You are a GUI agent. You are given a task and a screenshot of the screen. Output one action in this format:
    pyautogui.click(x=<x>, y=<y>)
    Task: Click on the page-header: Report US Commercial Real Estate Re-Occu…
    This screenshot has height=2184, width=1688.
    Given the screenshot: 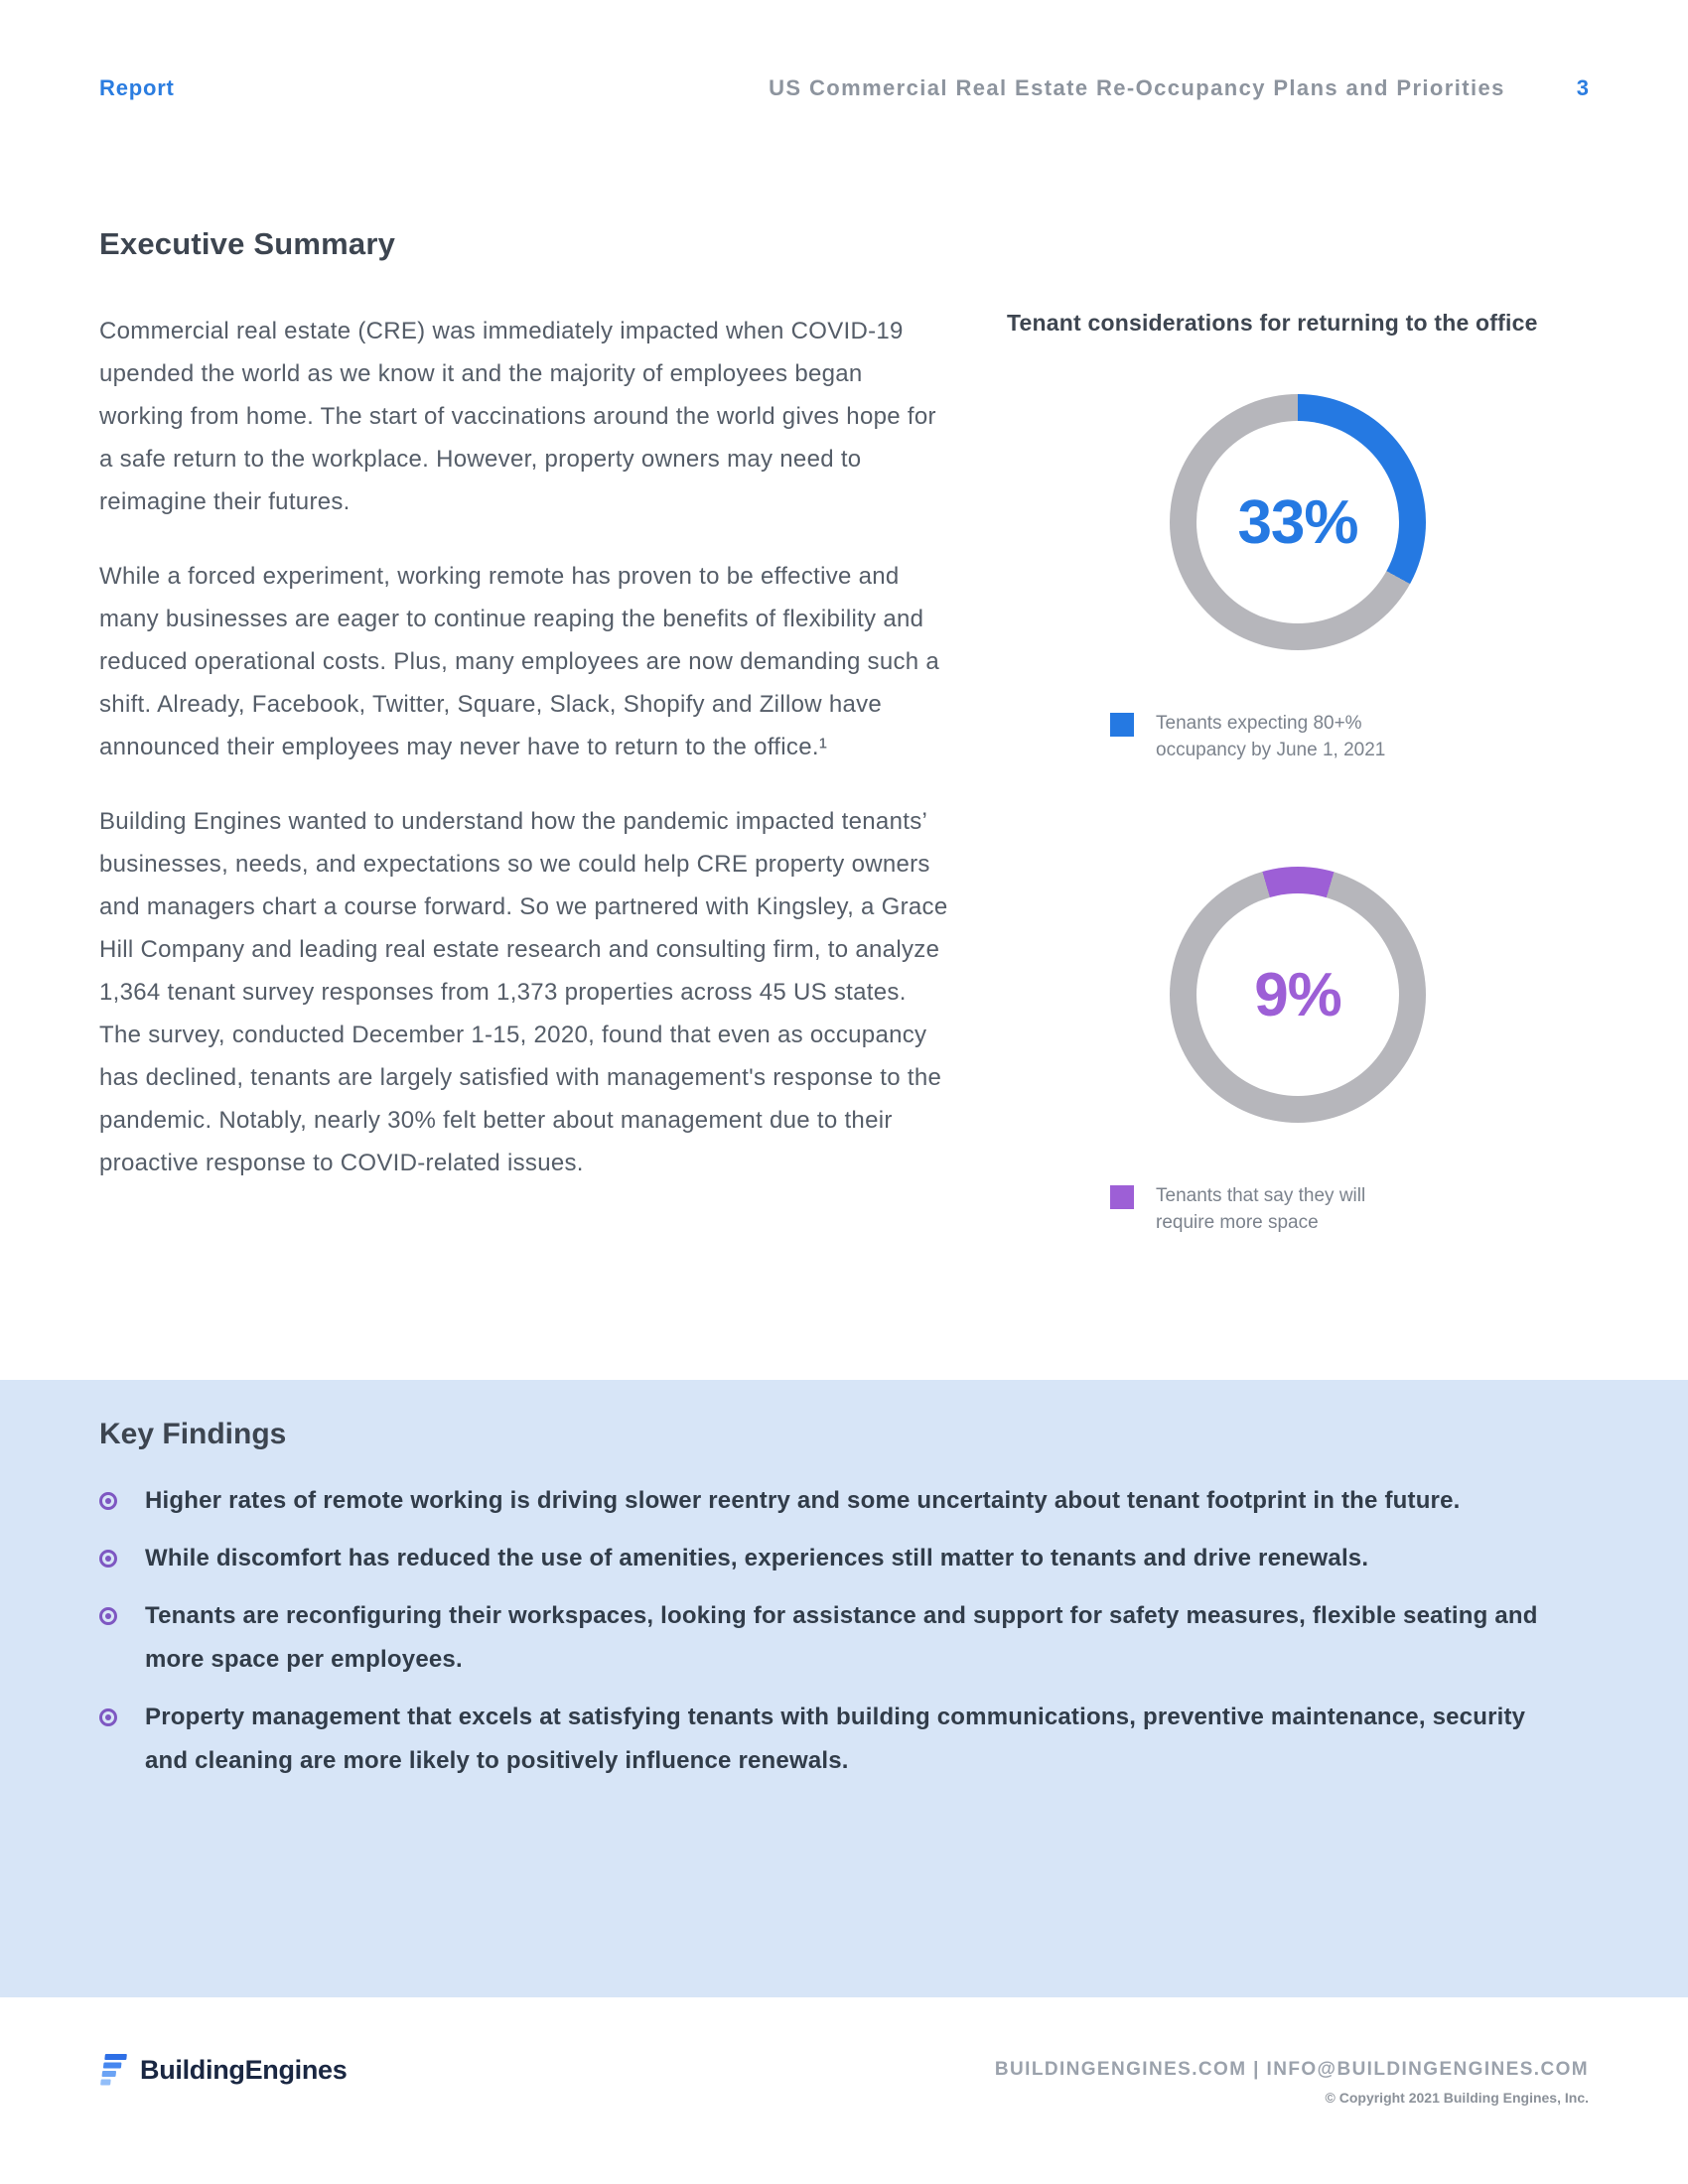 What is the action you would take?
    pyautogui.click(x=844, y=50)
    